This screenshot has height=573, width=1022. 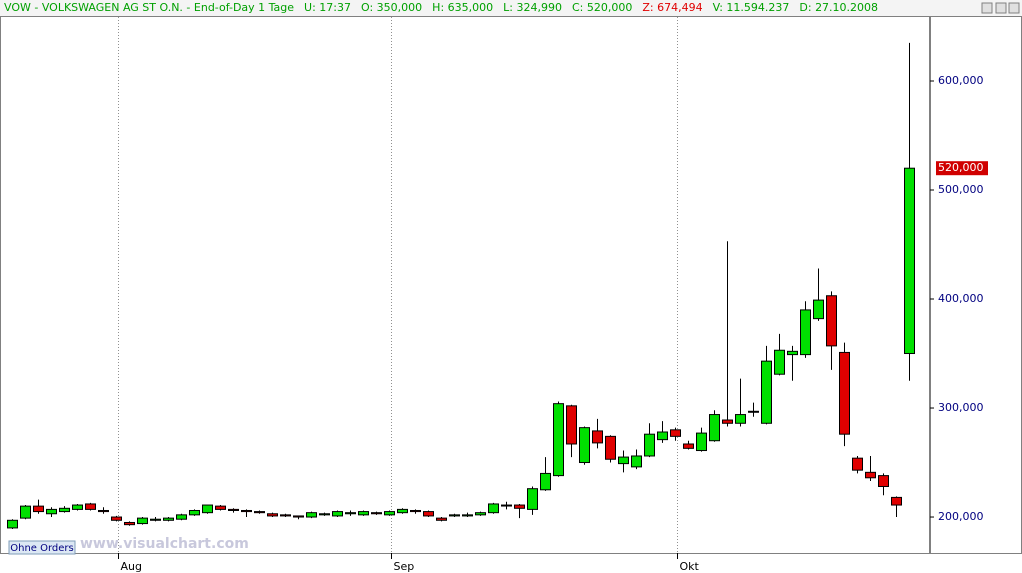 I want to click on last-price-tag, so click(x=962, y=168).